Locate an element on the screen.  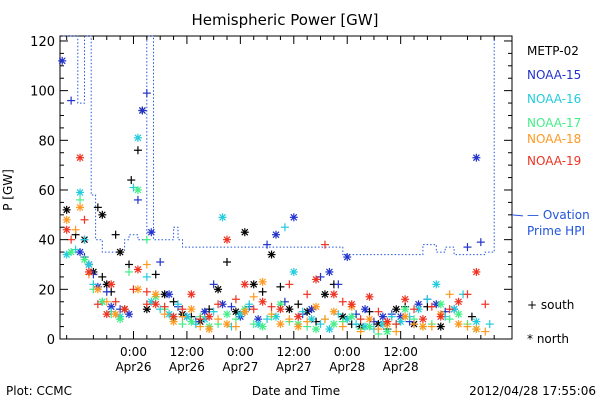
legend-entry-noaa-17: NOAA-17 is located at coordinates (554, 123).